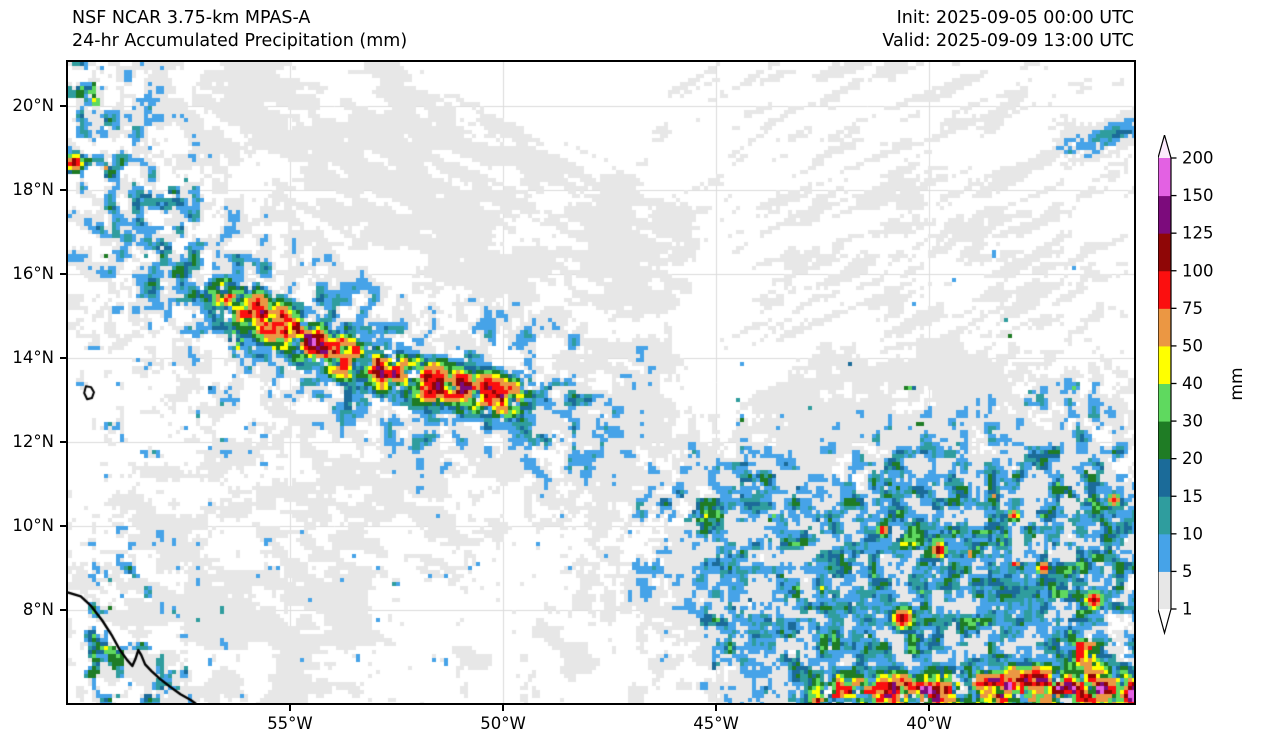 Image resolution: width=1262 pixels, height=745 pixels. What do you see at coordinates (33, 358) in the screenshot?
I see `y-tick-label: 14°N` at bounding box center [33, 358].